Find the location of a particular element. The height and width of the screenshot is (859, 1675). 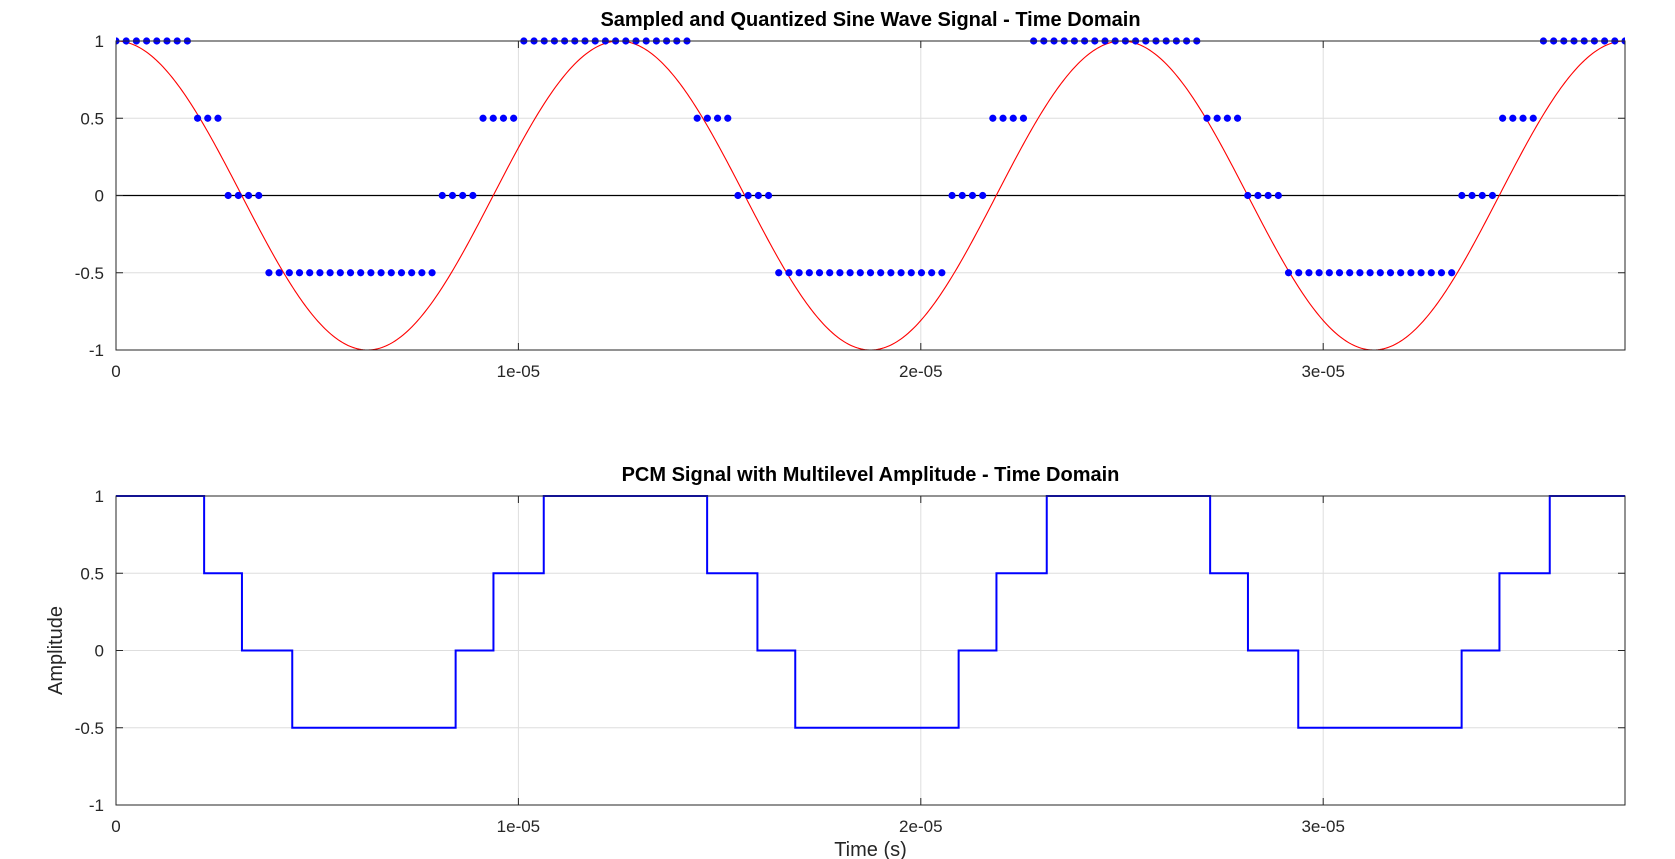

x-tick-label: 0 is located at coordinates (115, 371).